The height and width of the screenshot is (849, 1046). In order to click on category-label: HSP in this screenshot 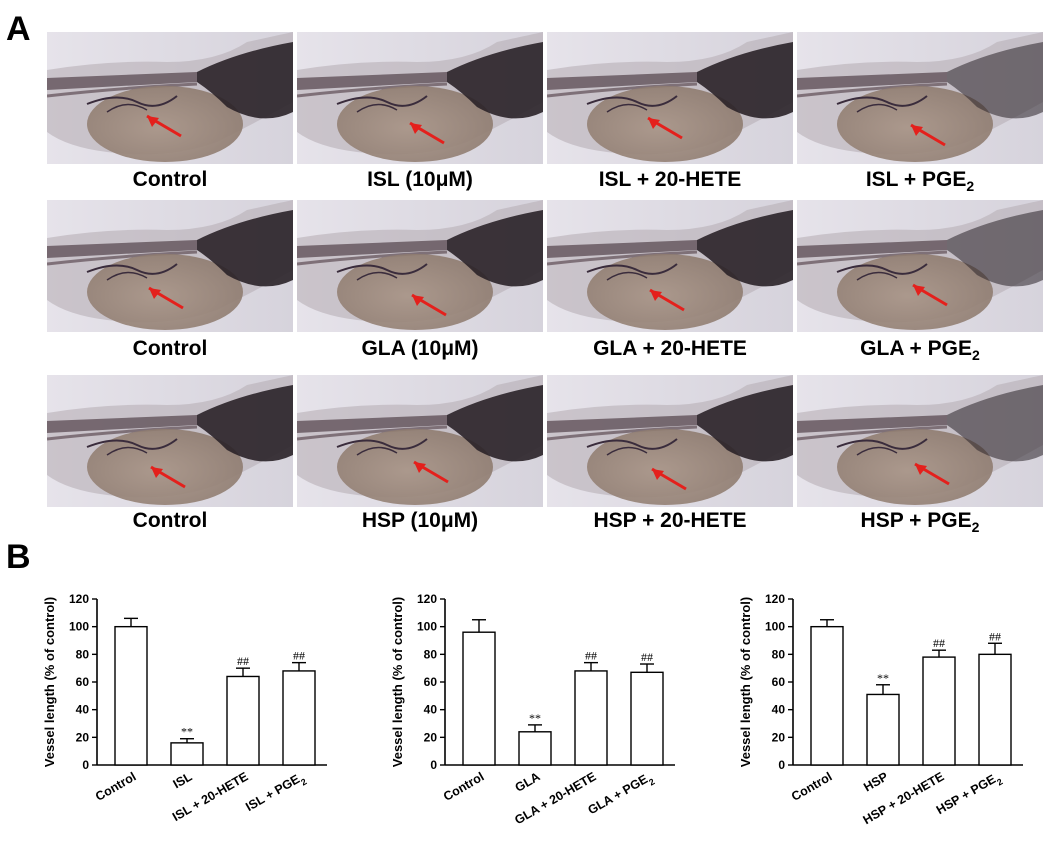, I will do `click(875, 781)`.